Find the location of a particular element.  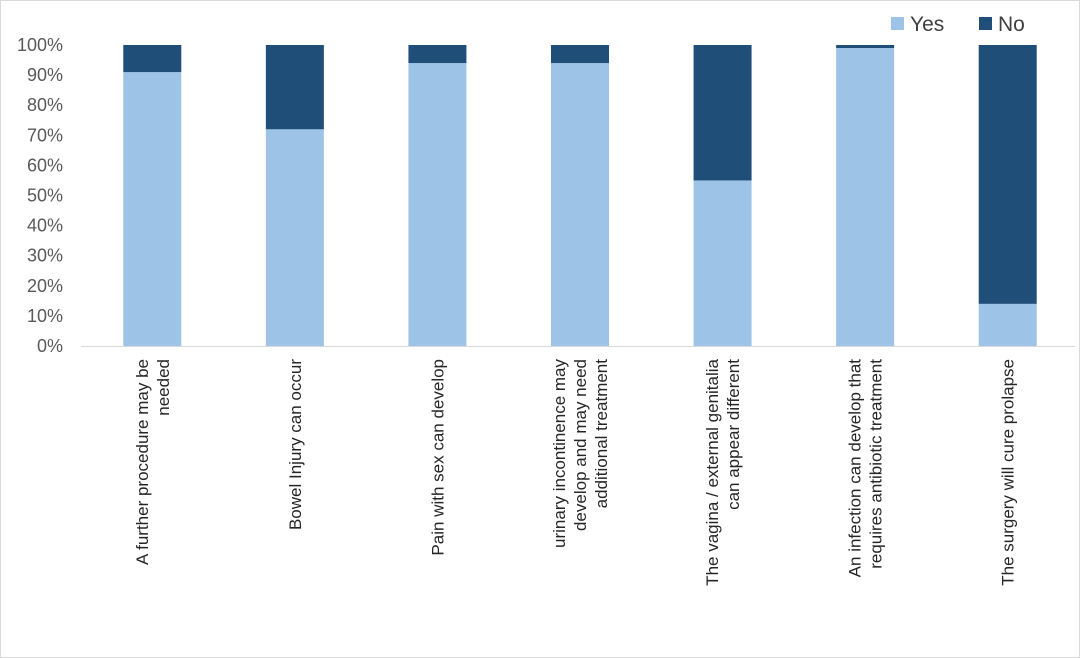

x-category-label-line: requires antibiotic treatment is located at coordinates (876, 464).